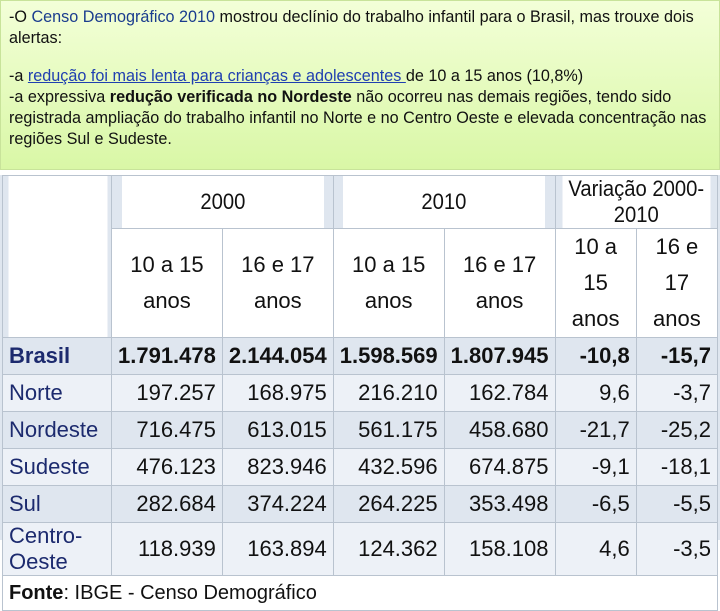 Image resolution: width=720 pixels, height=611 pixels. What do you see at coordinates (499, 504) in the screenshot?
I see `table-cell: 353.498` at bounding box center [499, 504].